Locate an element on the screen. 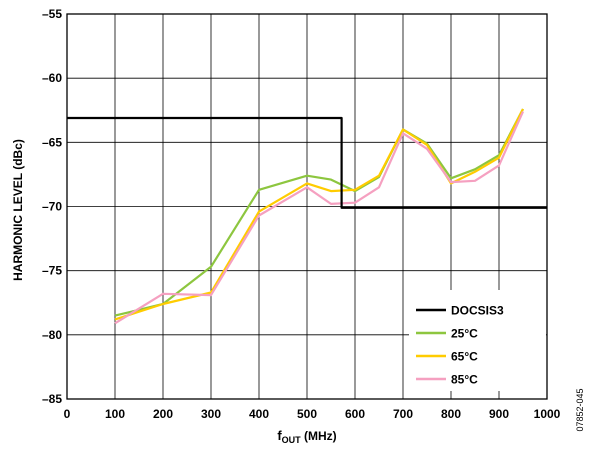 This screenshot has width=591, height=452. x-tick-label: 800 is located at coordinates (451, 414).